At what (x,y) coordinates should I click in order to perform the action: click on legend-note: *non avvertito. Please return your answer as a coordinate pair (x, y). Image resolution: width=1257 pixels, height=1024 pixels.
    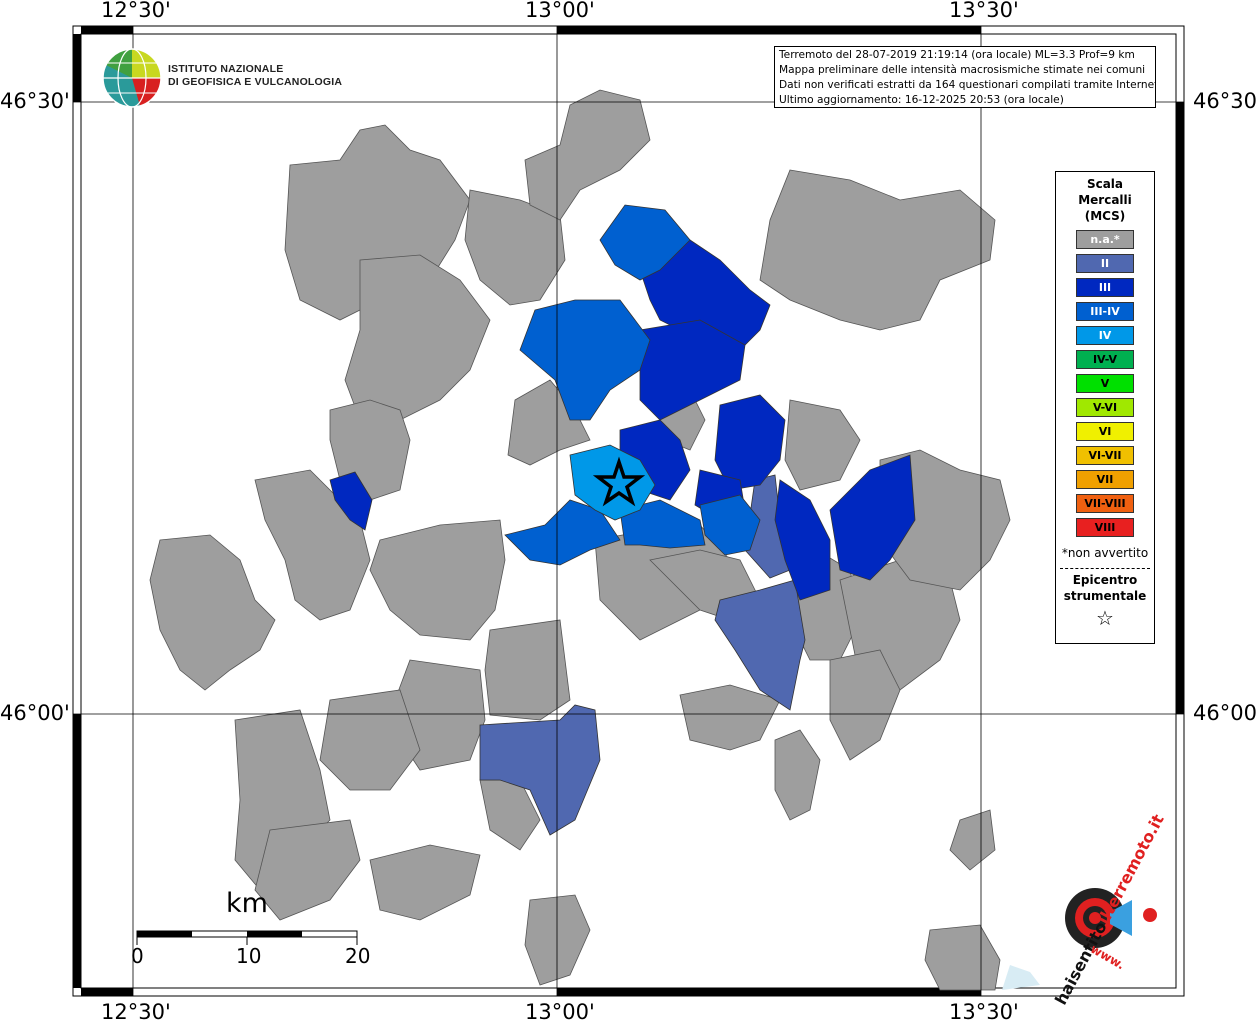
    Looking at the image, I should click on (1105, 553).